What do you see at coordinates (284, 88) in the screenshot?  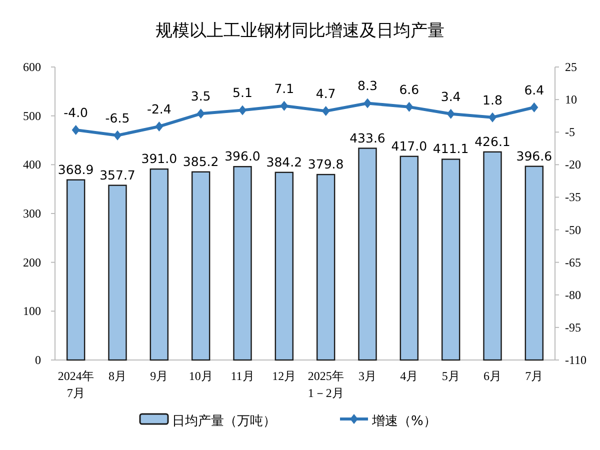 I see `data-label: 7.1` at bounding box center [284, 88].